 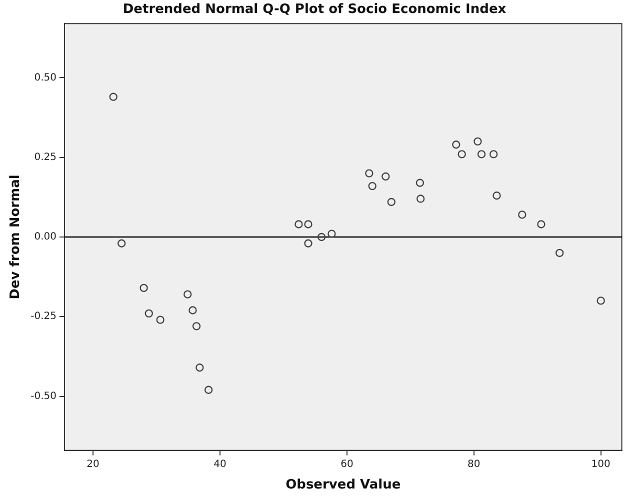 I want to click on x-tick-label: 60, so click(x=347, y=464).